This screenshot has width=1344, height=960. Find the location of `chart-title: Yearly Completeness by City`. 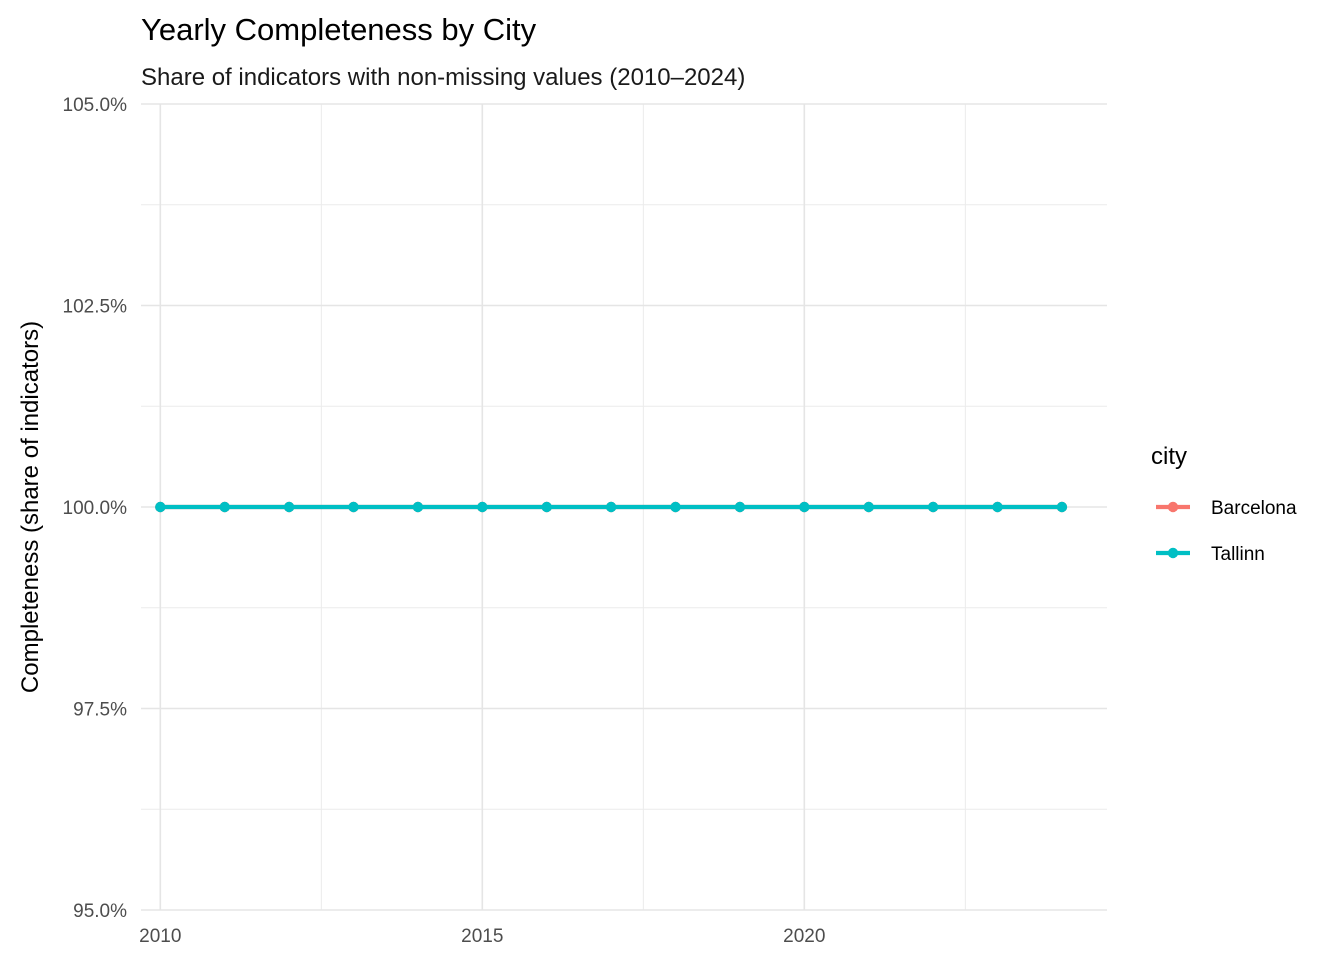

chart-title: Yearly Completeness by City is located at coordinates (339, 29).